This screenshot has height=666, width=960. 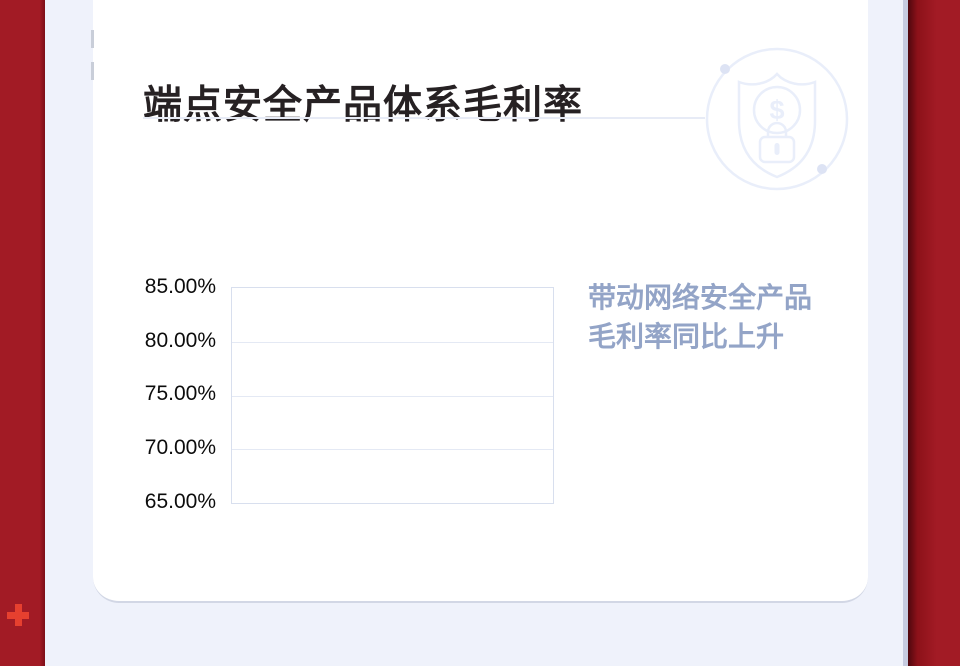 What do you see at coordinates (180, 340) in the screenshot?
I see `y-axis-tick-label: 80.00%` at bounding box center [180, 340].